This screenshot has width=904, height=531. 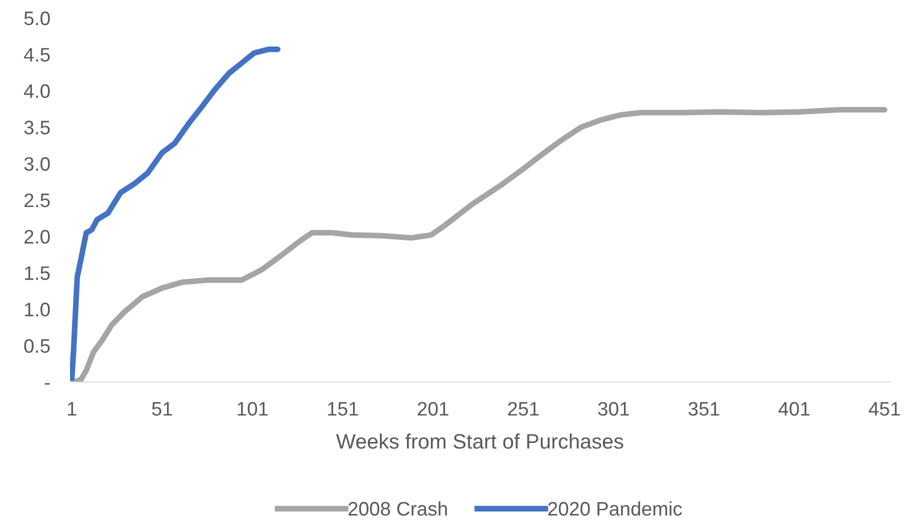 What do you see at coordinates (523, 409) in the screenshot?
I see `x-tick-label: 251` at bounding box center [523, 409].